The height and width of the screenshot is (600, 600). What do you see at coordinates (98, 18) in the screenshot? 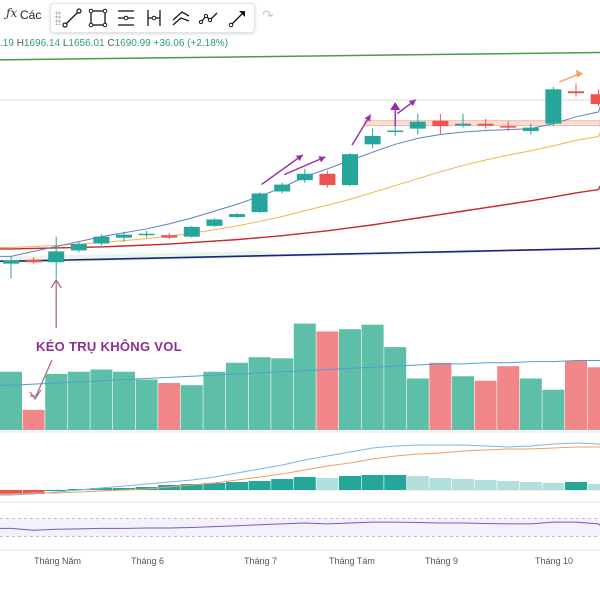
I see `rectangle-icon` at bounding box center [98, 18].